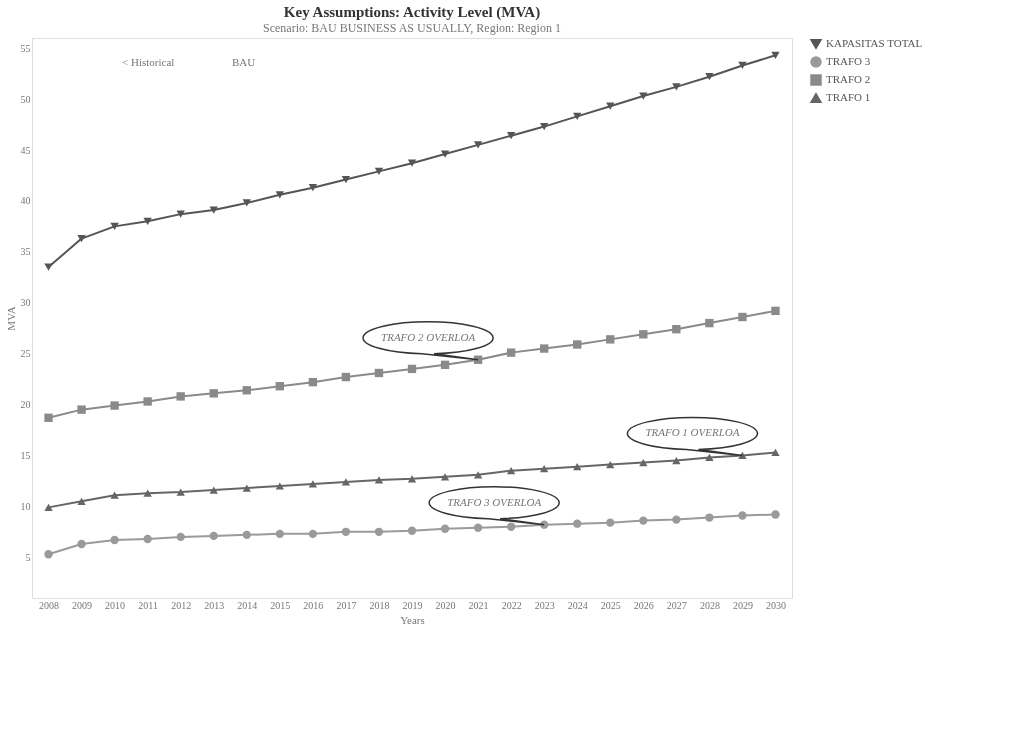 Image resolution: width=1014 pixels, height=730 pixels. Describe the element at coordinates (247, 605) in the screenshot. I see `x-tick-label: 2014` at that location.